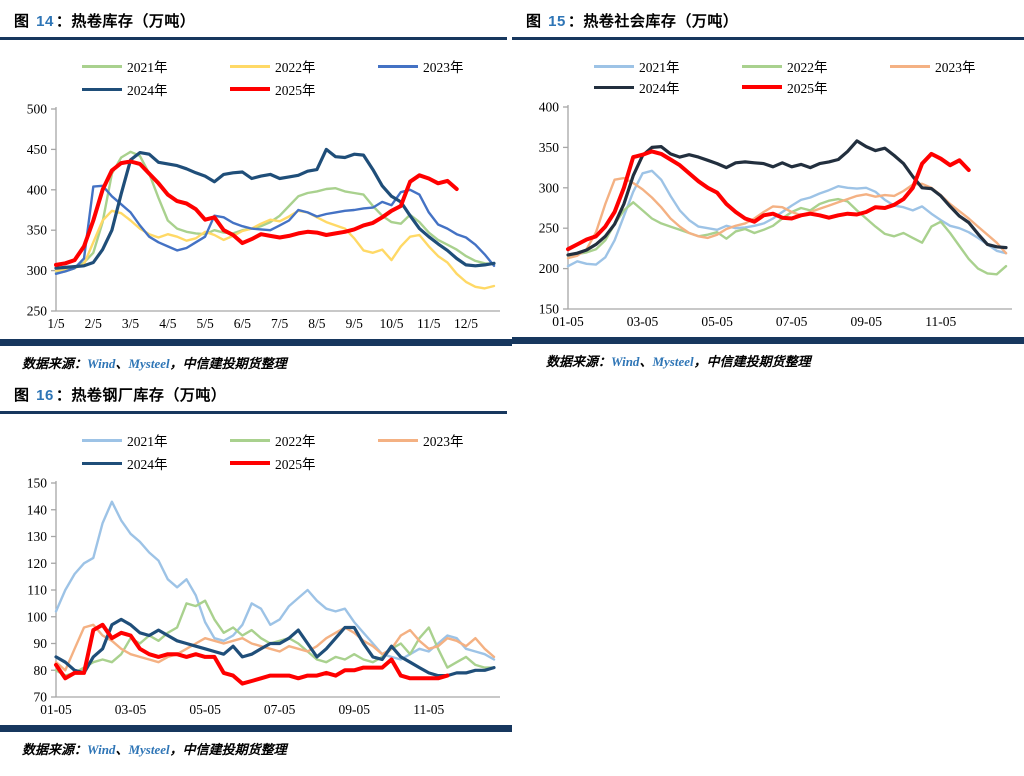 This screenshot has height=776, width=1024. What do you see at coordinates (549, 268) in the screenshot?
I see `y-axis-tick-label: 200` at bounding box center [549, 268].